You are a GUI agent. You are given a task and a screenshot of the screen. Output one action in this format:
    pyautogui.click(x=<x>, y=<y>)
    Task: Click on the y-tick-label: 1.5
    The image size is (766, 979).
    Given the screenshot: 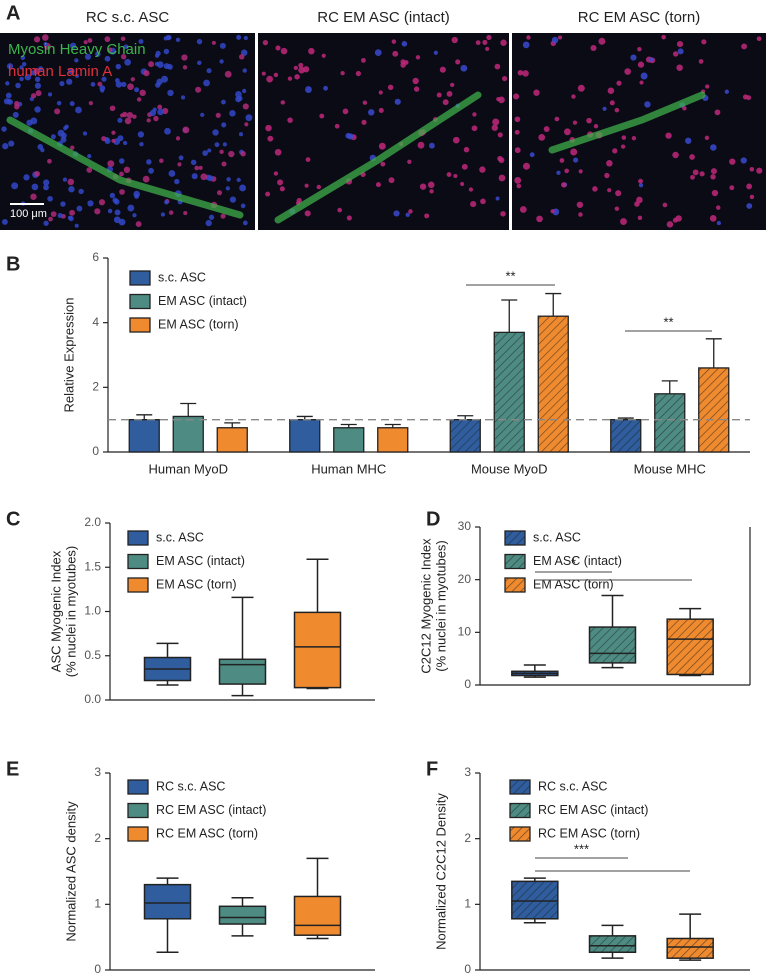 What is the action you would take?
    pyautogui.click(x=92, y=566)
    